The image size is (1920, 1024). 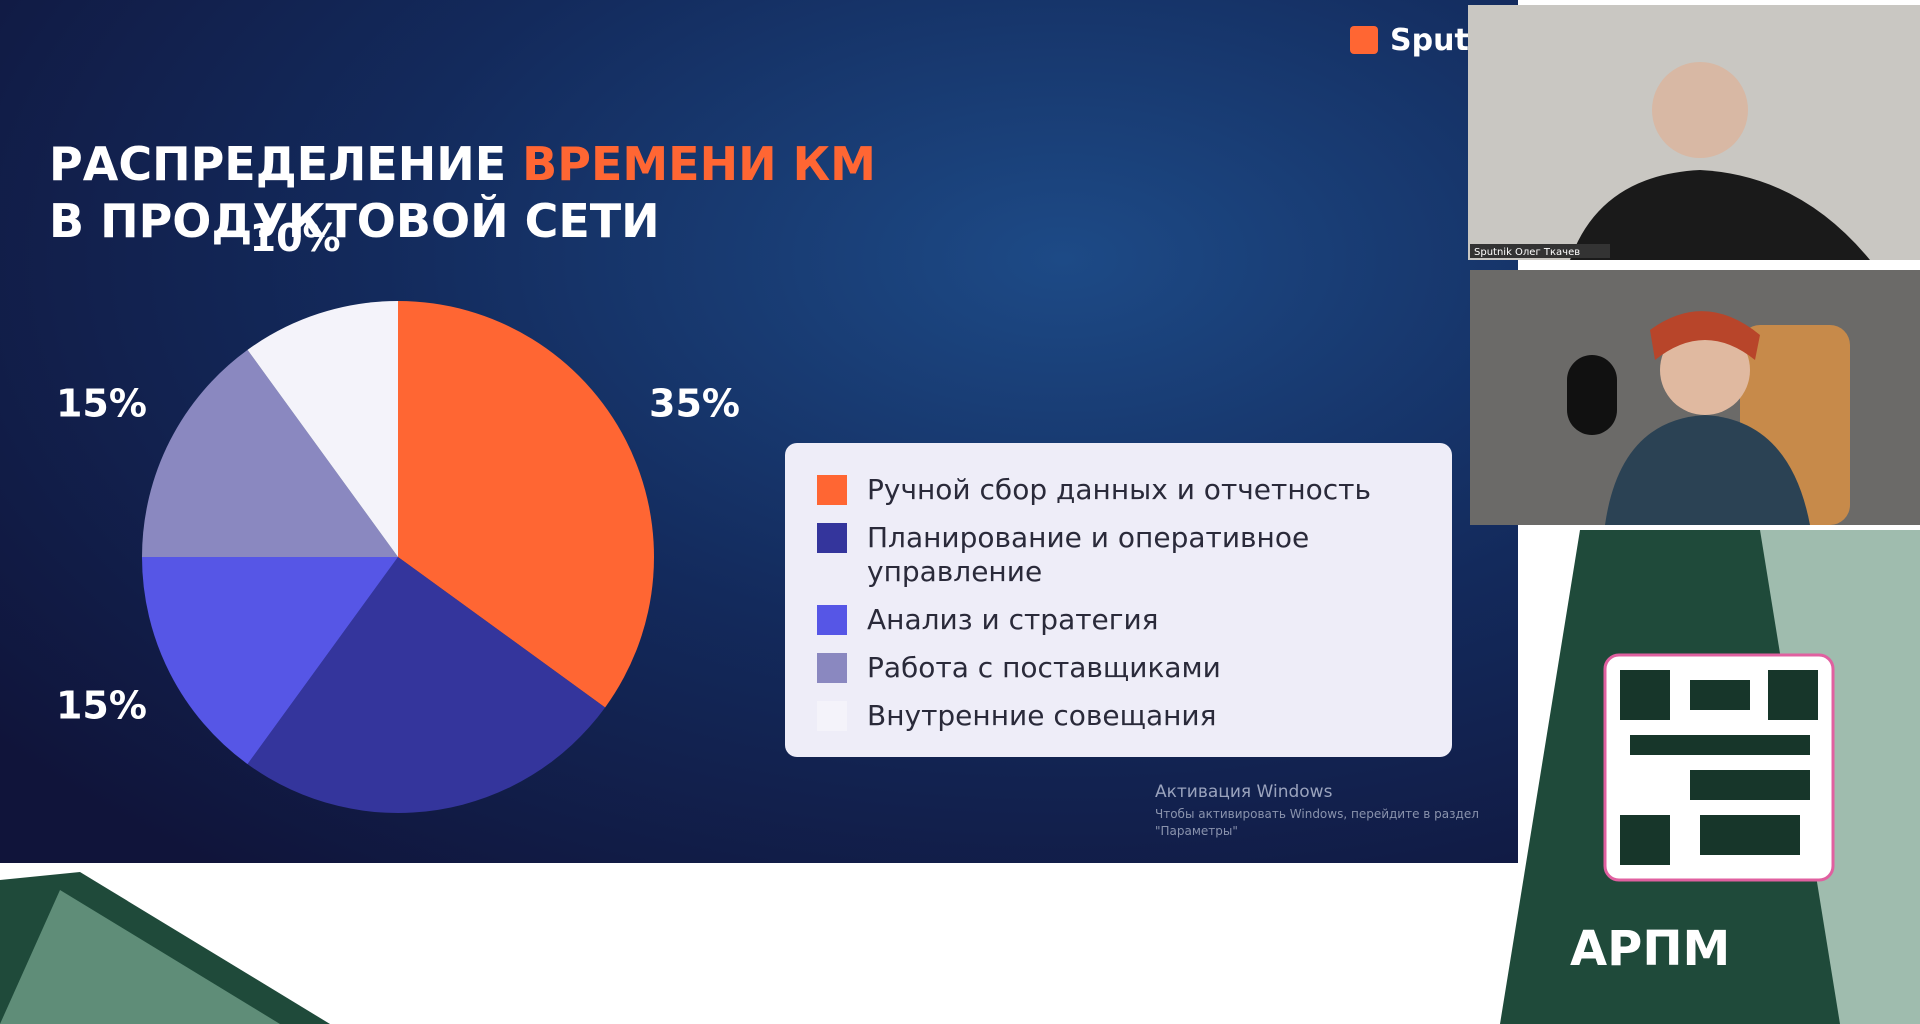 What do you see at coordinates (295, 238) in the screenshot?
I see `data-label: 10%` at bounding box center [295, 238].